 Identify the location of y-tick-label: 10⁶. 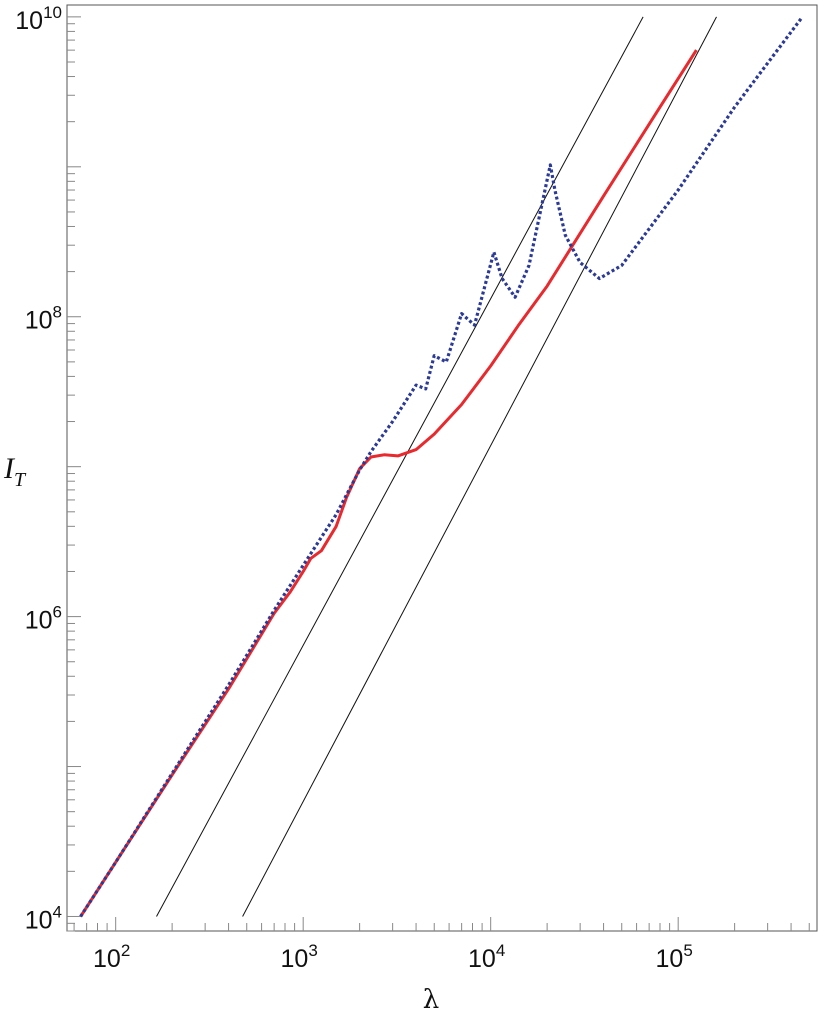
(43, 619).